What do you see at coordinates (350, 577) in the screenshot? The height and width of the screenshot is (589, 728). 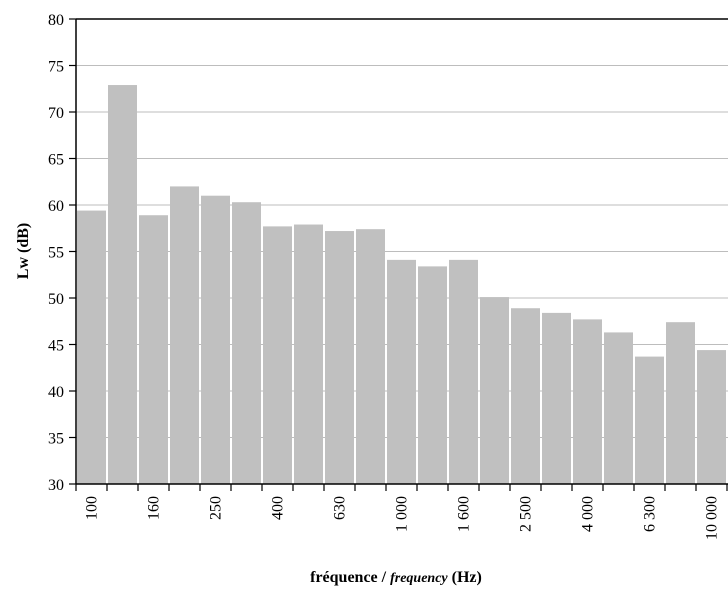 I see `x-axis-title-prefix: fréquence /` at bounding box center [350, 577].